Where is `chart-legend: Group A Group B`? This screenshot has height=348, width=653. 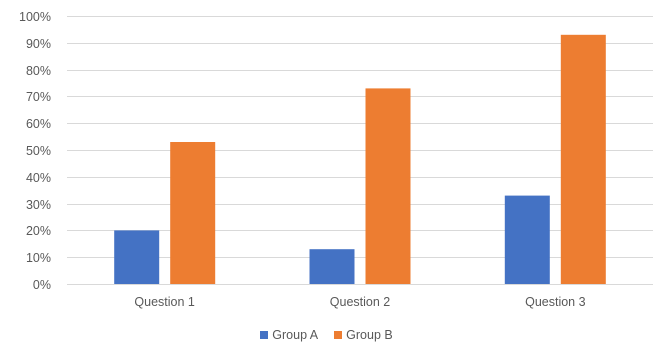 chart-legend: Group A Group B is located at coordinates (326, 335).